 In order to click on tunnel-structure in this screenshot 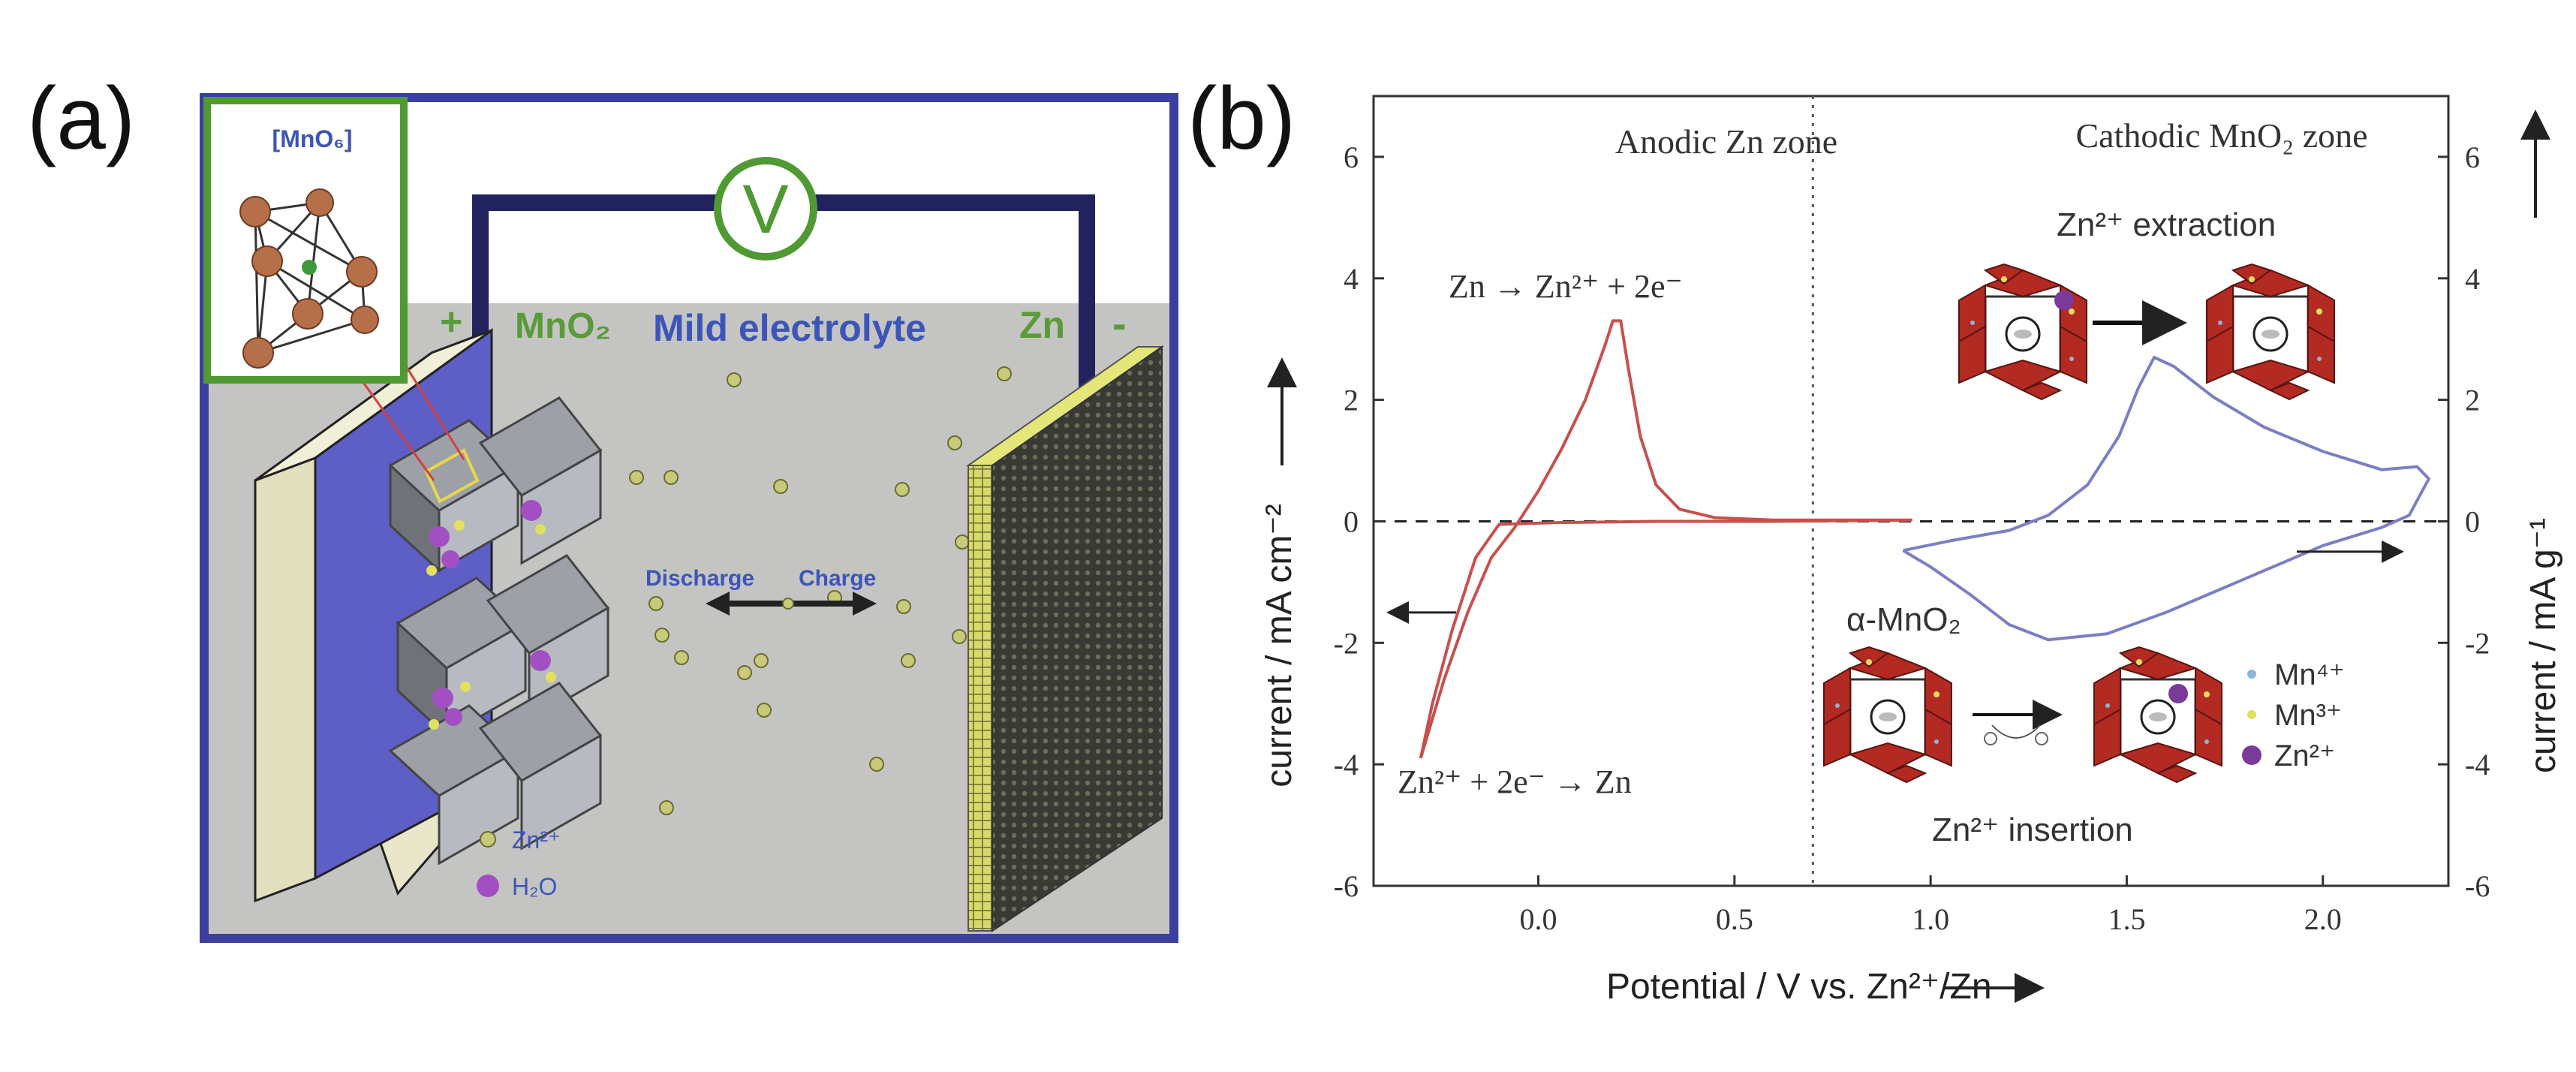, I will do `click(499, 631)`.